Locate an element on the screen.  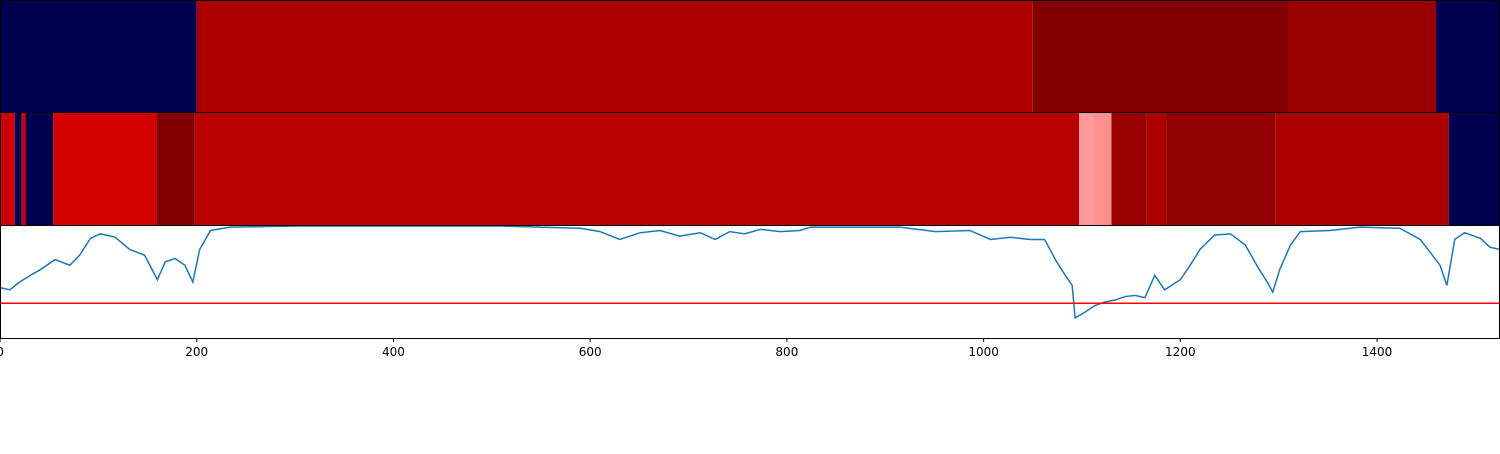
x-tick-label: 1200 is located at coordinates (1180, 352).